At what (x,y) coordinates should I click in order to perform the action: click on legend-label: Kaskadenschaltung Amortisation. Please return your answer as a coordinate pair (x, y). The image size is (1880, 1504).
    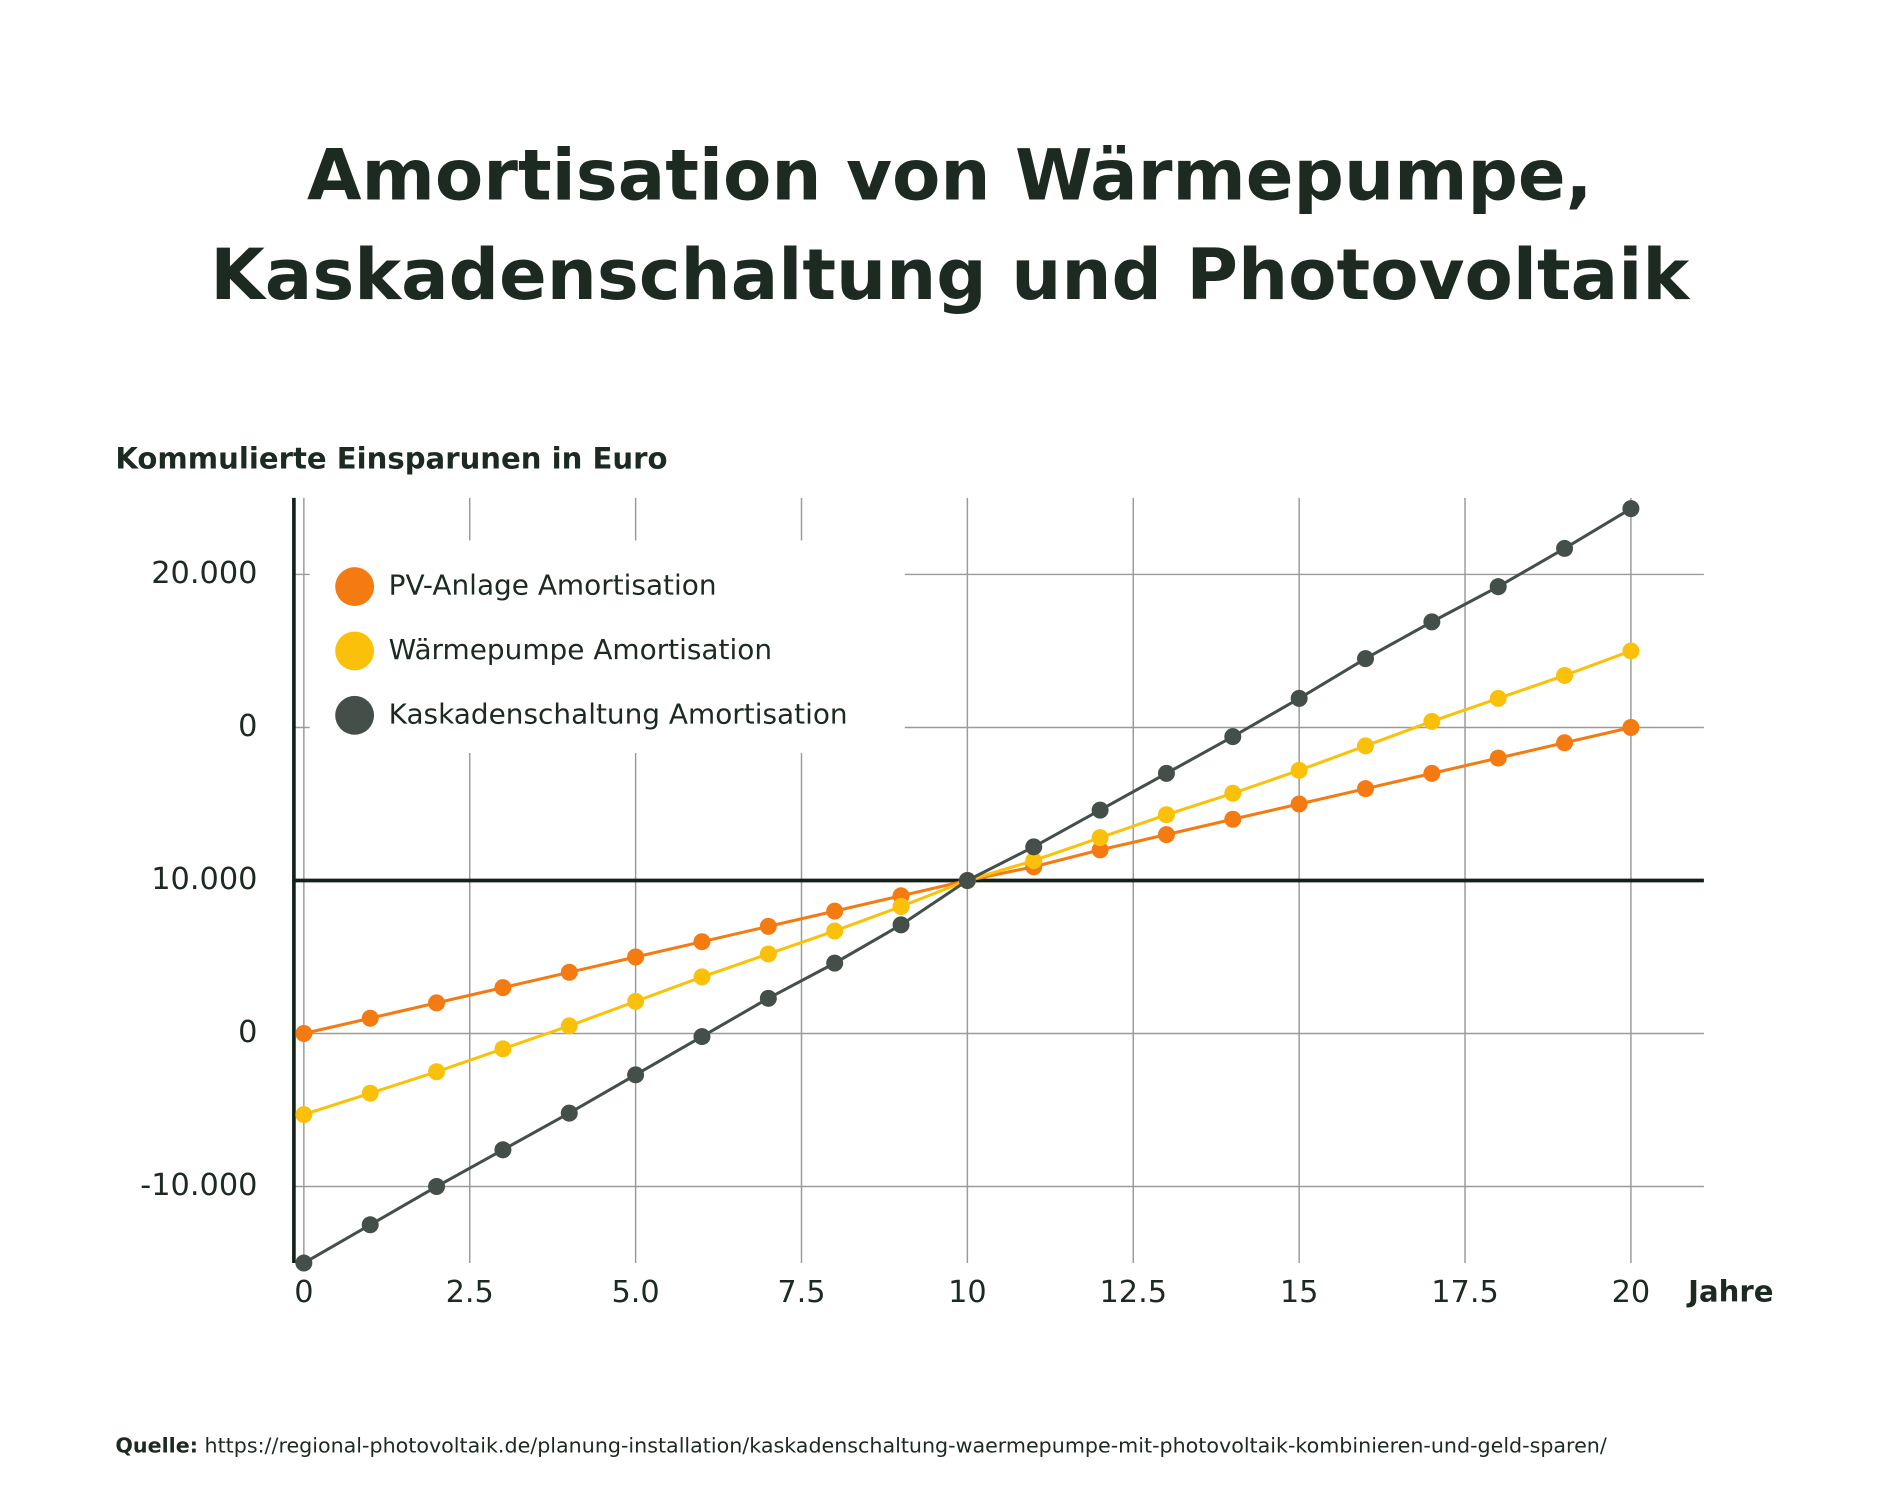
    Looking at the image, I should click on (618, 713).